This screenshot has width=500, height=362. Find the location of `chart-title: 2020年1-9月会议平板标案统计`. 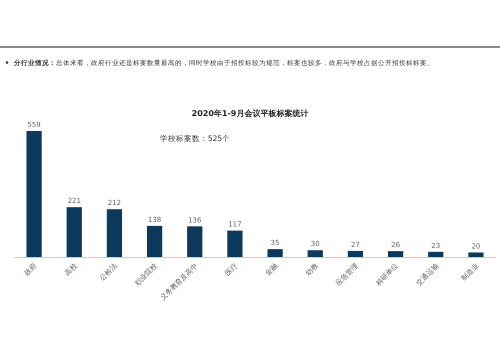

chart-title: 2020年1-9月会议平板标案统计 is located at coordinates (250, 113).